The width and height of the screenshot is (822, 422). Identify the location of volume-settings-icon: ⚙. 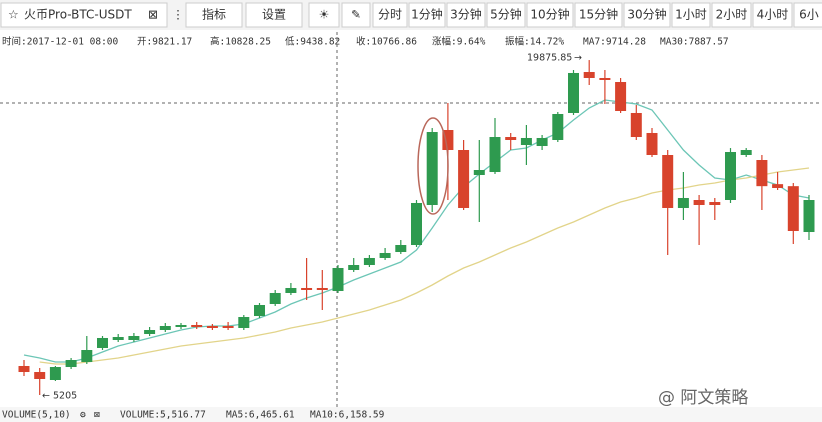
(82, 415).